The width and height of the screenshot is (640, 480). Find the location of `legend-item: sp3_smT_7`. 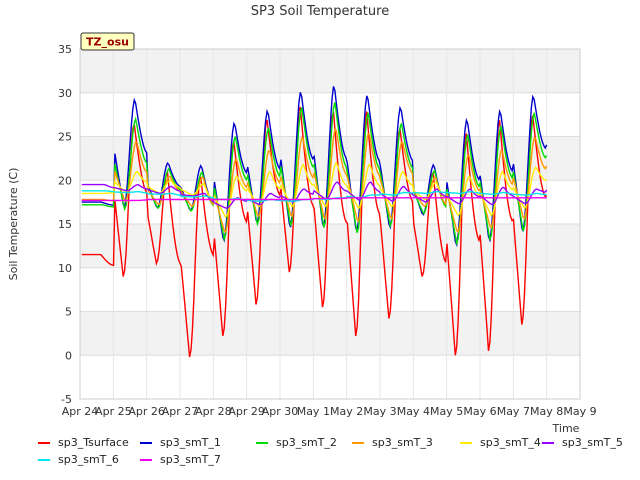

legend-item: sp3_smT_7 is located at coordinates (180, 459).